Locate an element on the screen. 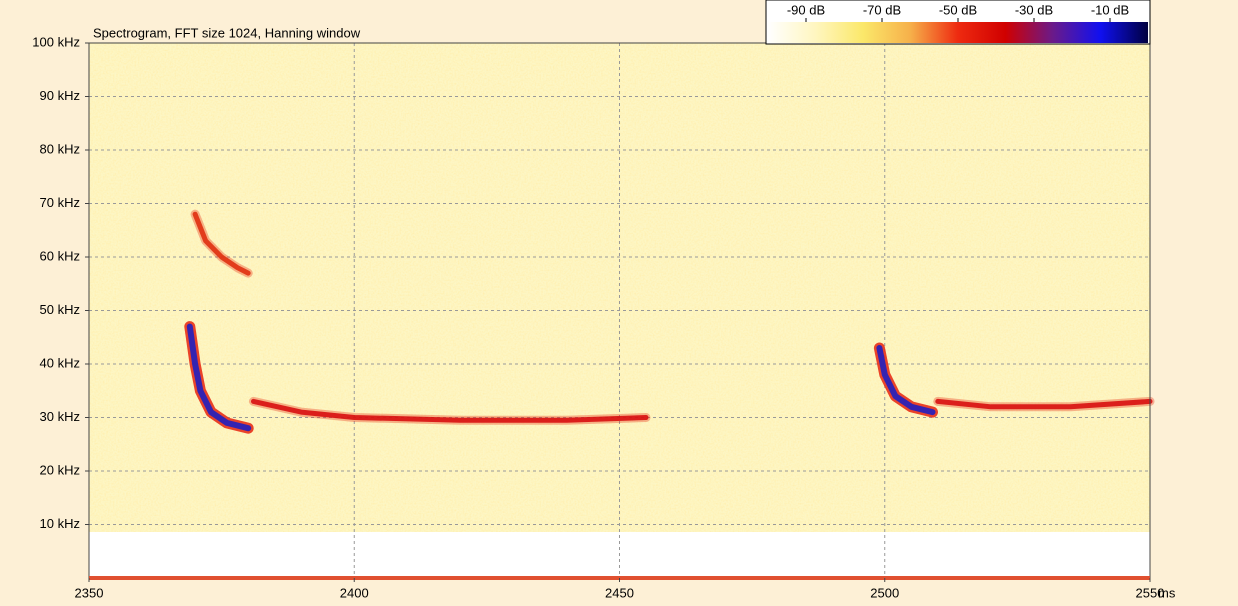  y-tick-label: 20 kHz is located at coordinates (60, 469).